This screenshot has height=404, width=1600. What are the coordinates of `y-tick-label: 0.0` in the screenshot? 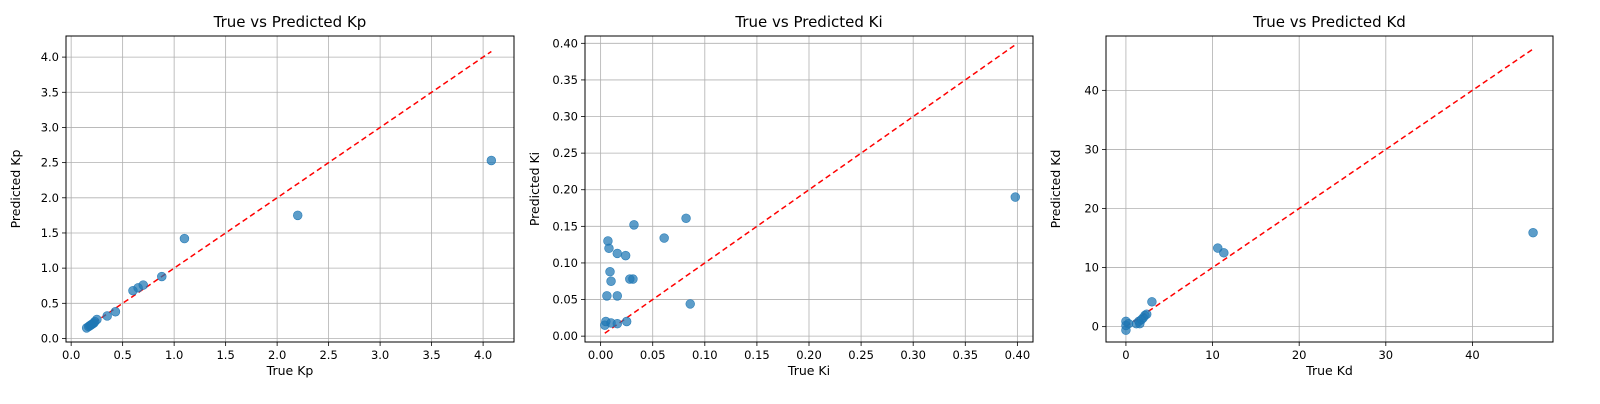 It's located at (50, 338).